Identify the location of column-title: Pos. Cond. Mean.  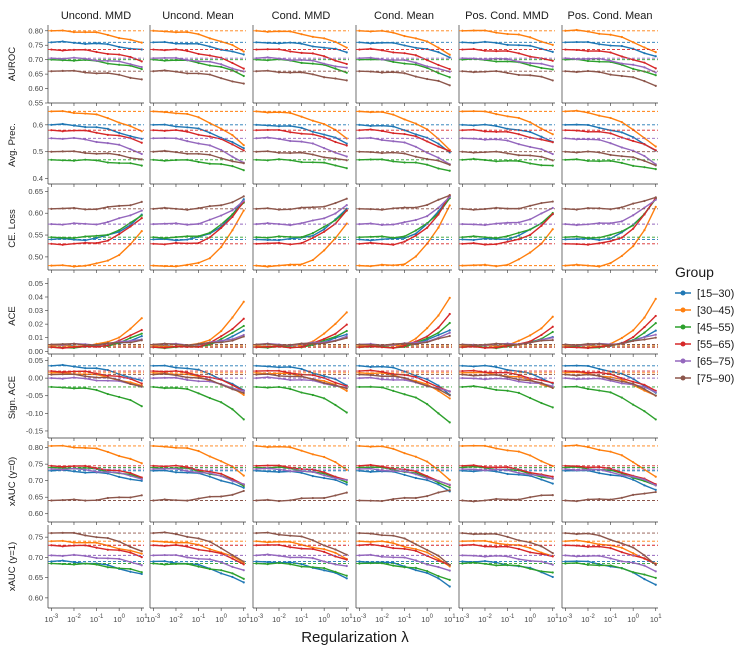
(610, 16).